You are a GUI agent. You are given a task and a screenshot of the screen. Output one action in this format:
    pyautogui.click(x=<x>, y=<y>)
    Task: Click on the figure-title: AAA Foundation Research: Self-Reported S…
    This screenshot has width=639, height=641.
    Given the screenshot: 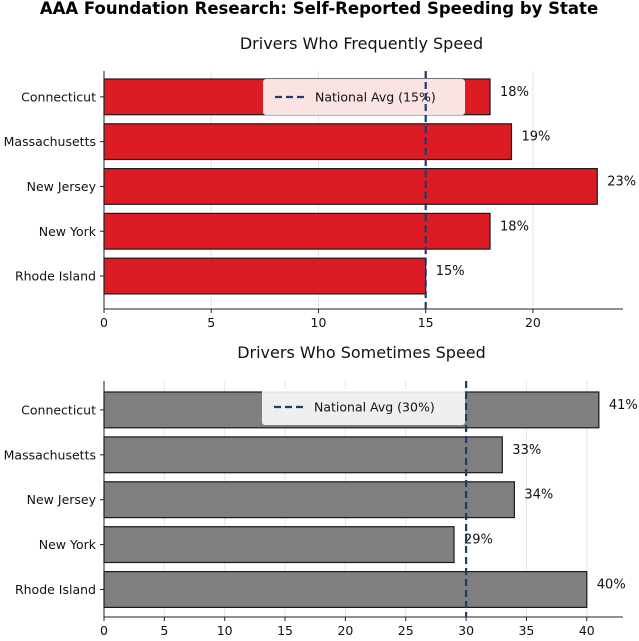 What is the action you would take?
    pyautogui.click(x=319, y=9)
    